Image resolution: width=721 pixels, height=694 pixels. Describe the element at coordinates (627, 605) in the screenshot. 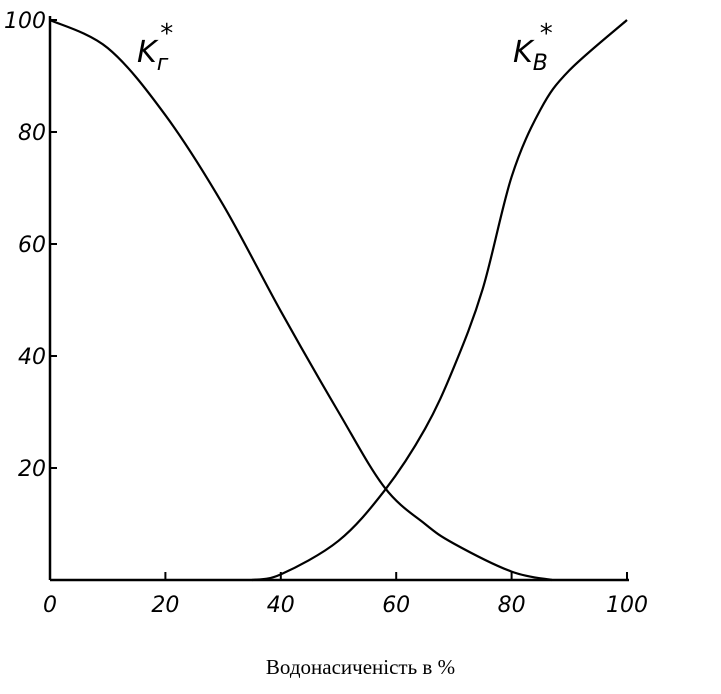

I see `x-tick-label: 100` at that location.